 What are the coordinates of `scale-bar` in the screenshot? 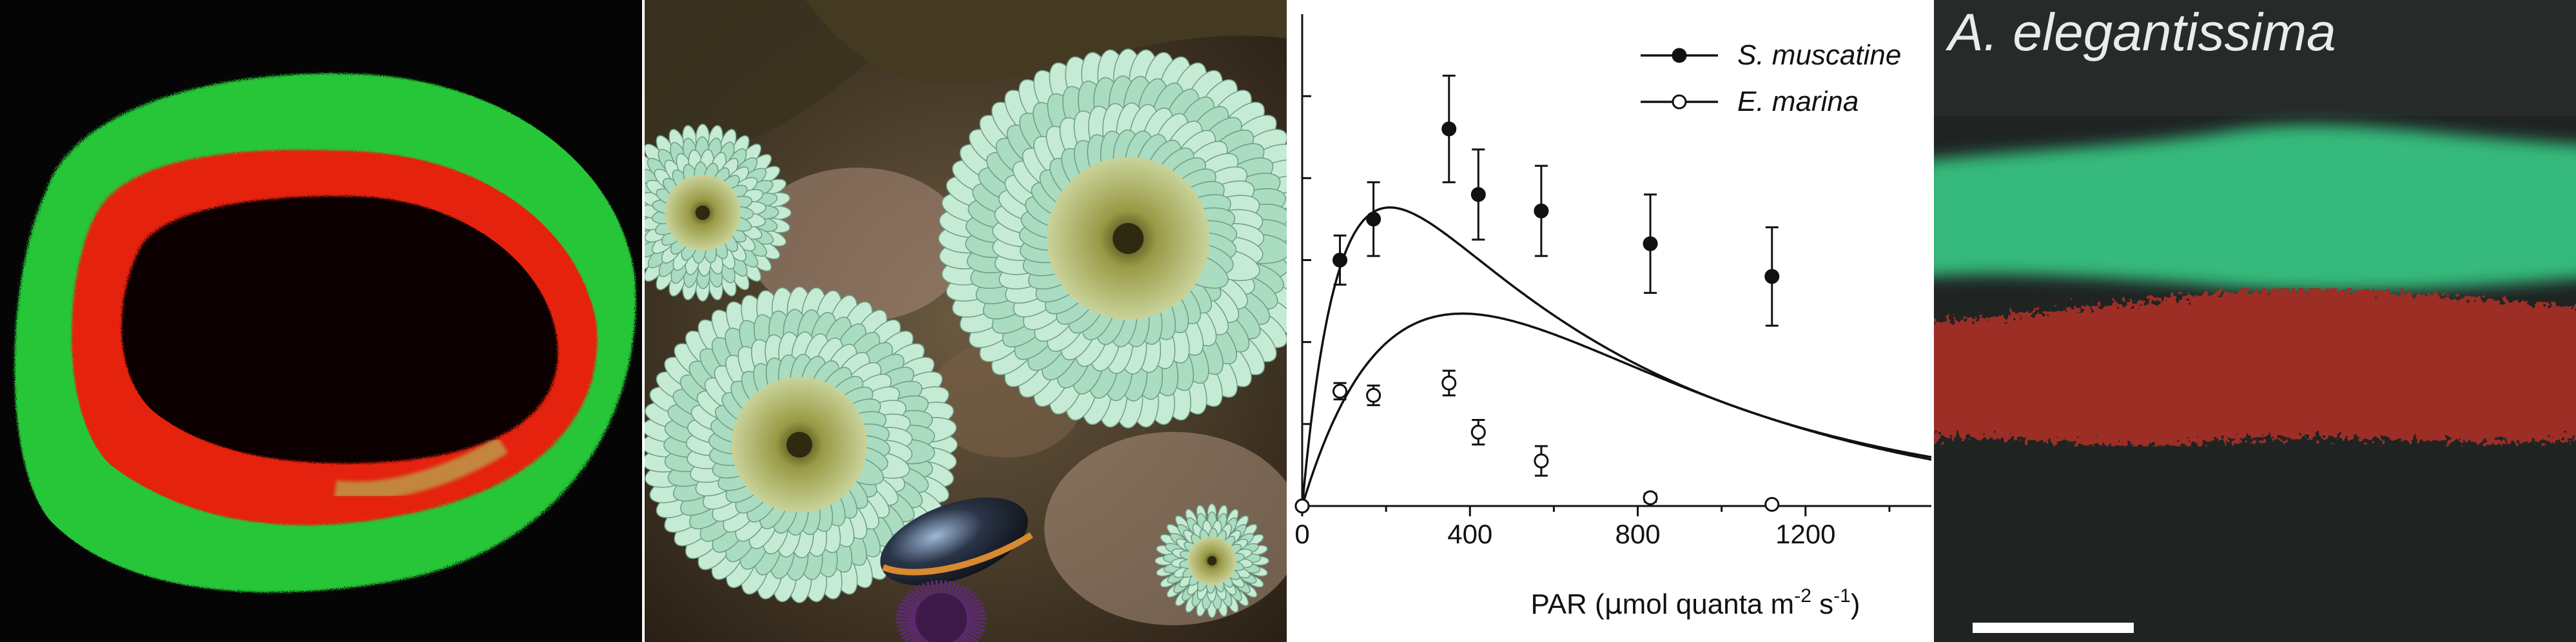 It's located at (2053, 628).